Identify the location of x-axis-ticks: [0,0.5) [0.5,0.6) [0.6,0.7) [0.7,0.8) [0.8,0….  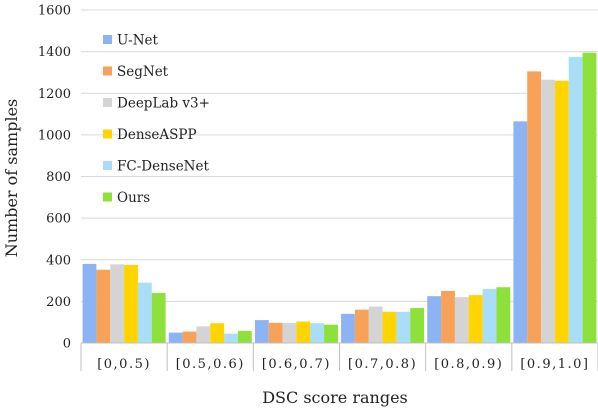
(339, 357).